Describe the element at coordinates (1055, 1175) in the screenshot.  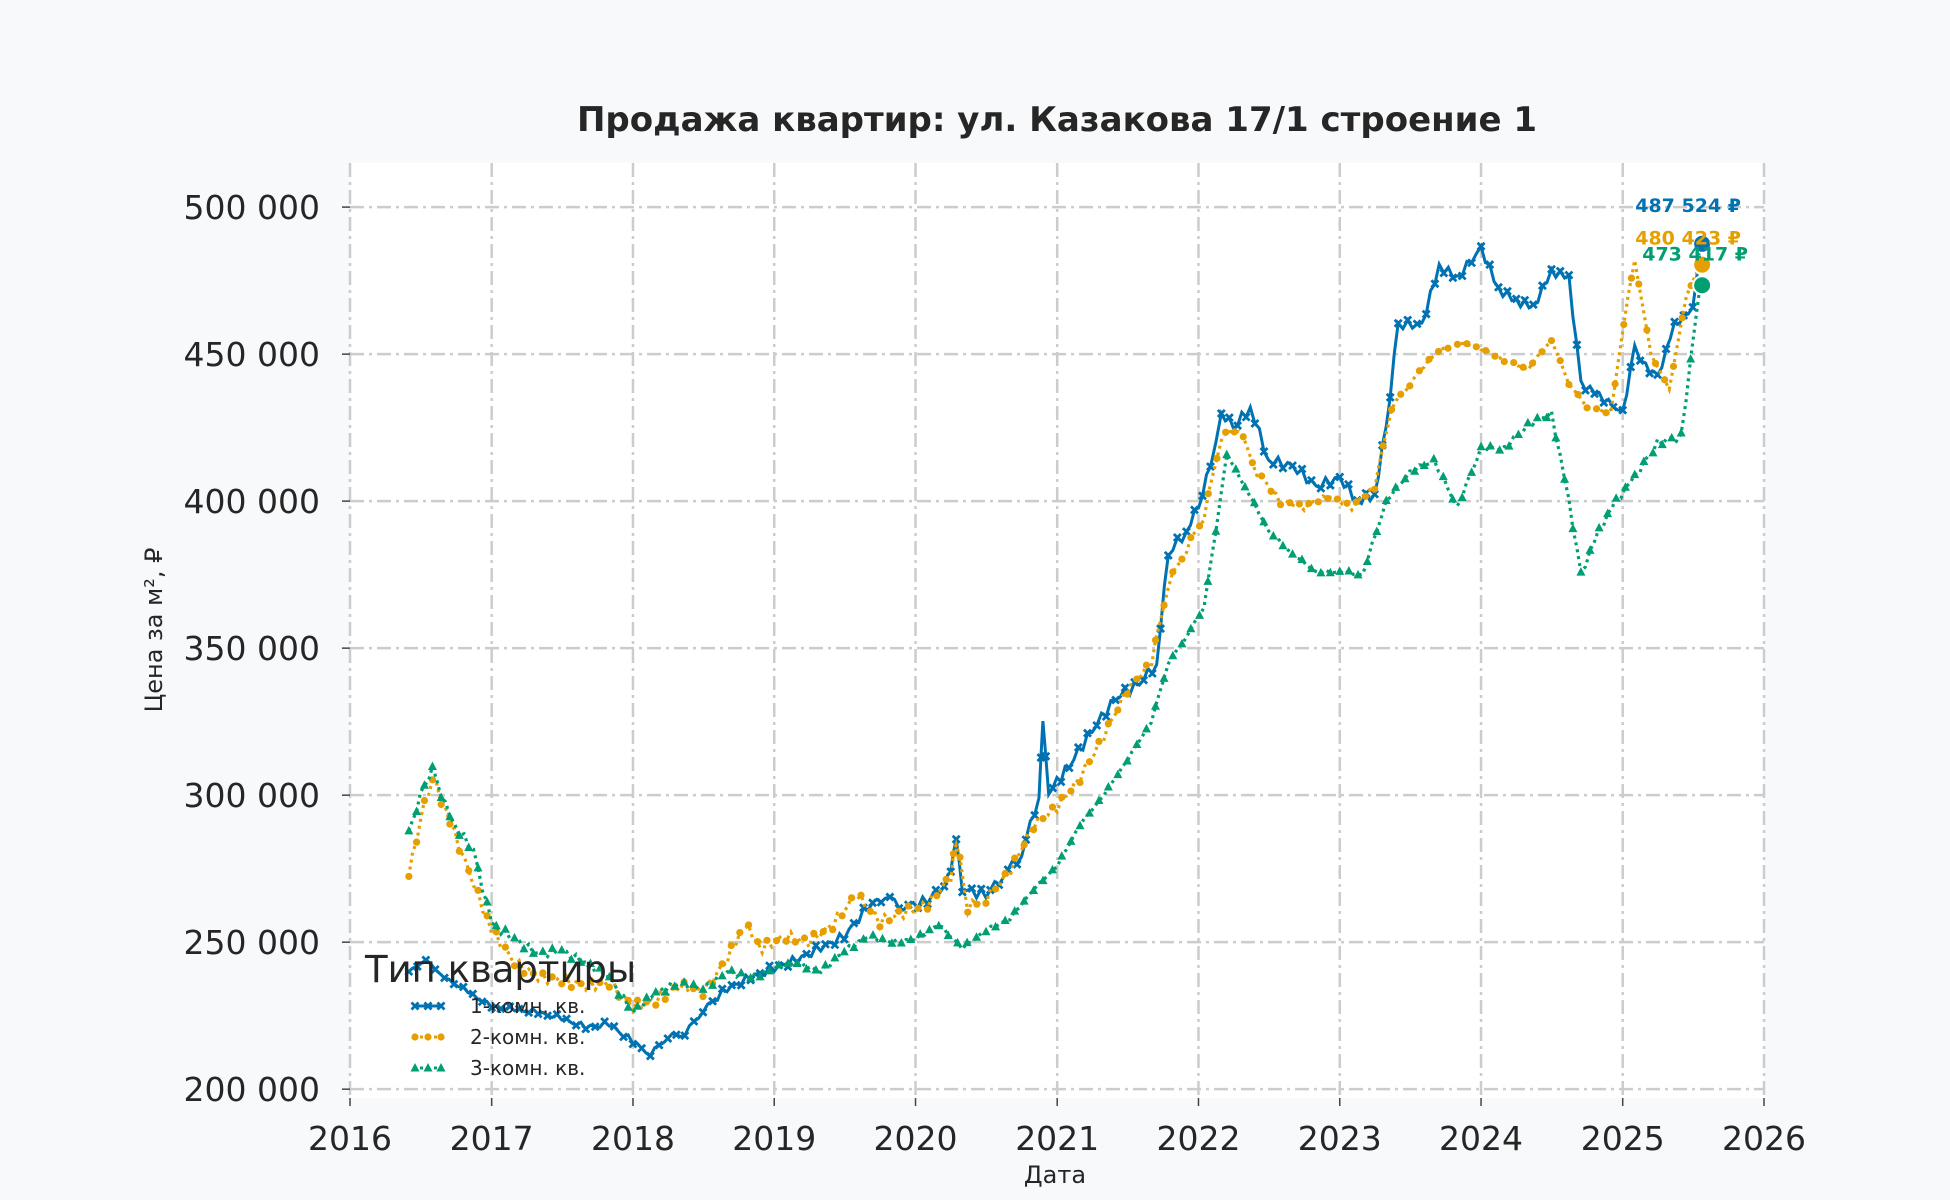
I see `x-axis-label: Дата` at that location.